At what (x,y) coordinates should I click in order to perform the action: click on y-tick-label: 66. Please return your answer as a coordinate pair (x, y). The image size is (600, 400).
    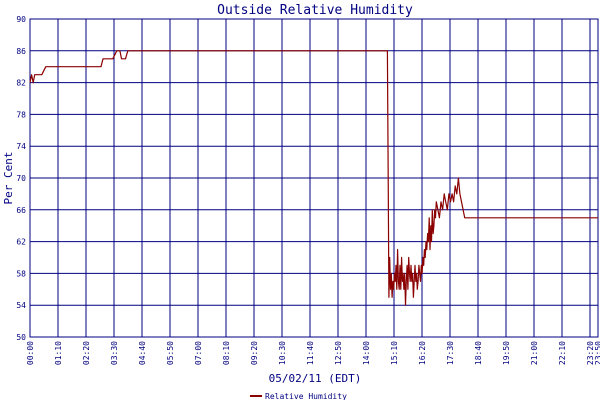
    Looking at the image, I should click on (21, 210).